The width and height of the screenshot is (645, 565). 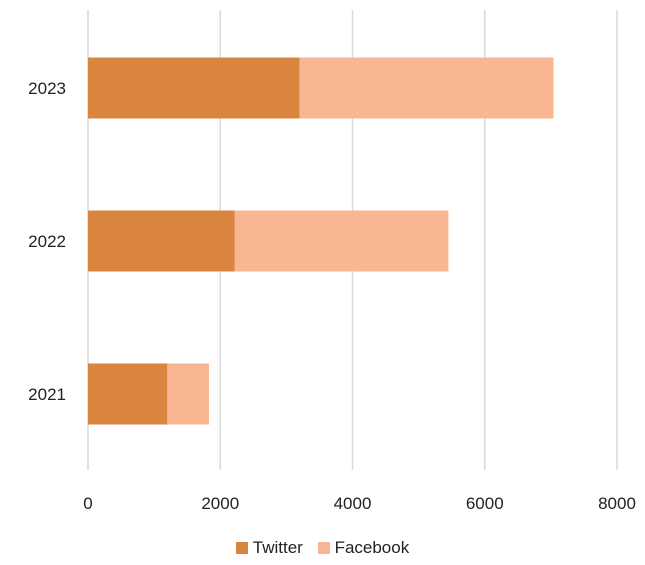 I want to click on legend: Twitter Facebook, so click(x=322, y=548).